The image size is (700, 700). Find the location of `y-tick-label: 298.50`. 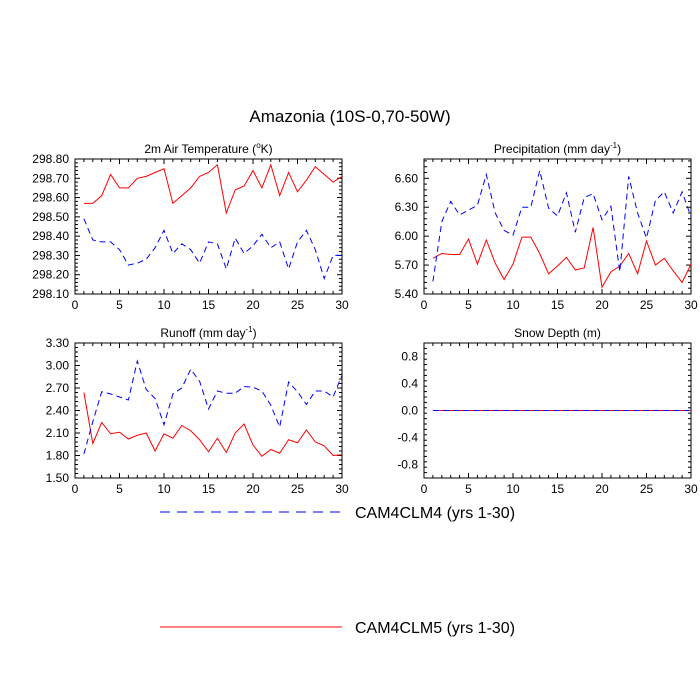

y-tick-label: 298.50 is located at coordinates (50, 217).